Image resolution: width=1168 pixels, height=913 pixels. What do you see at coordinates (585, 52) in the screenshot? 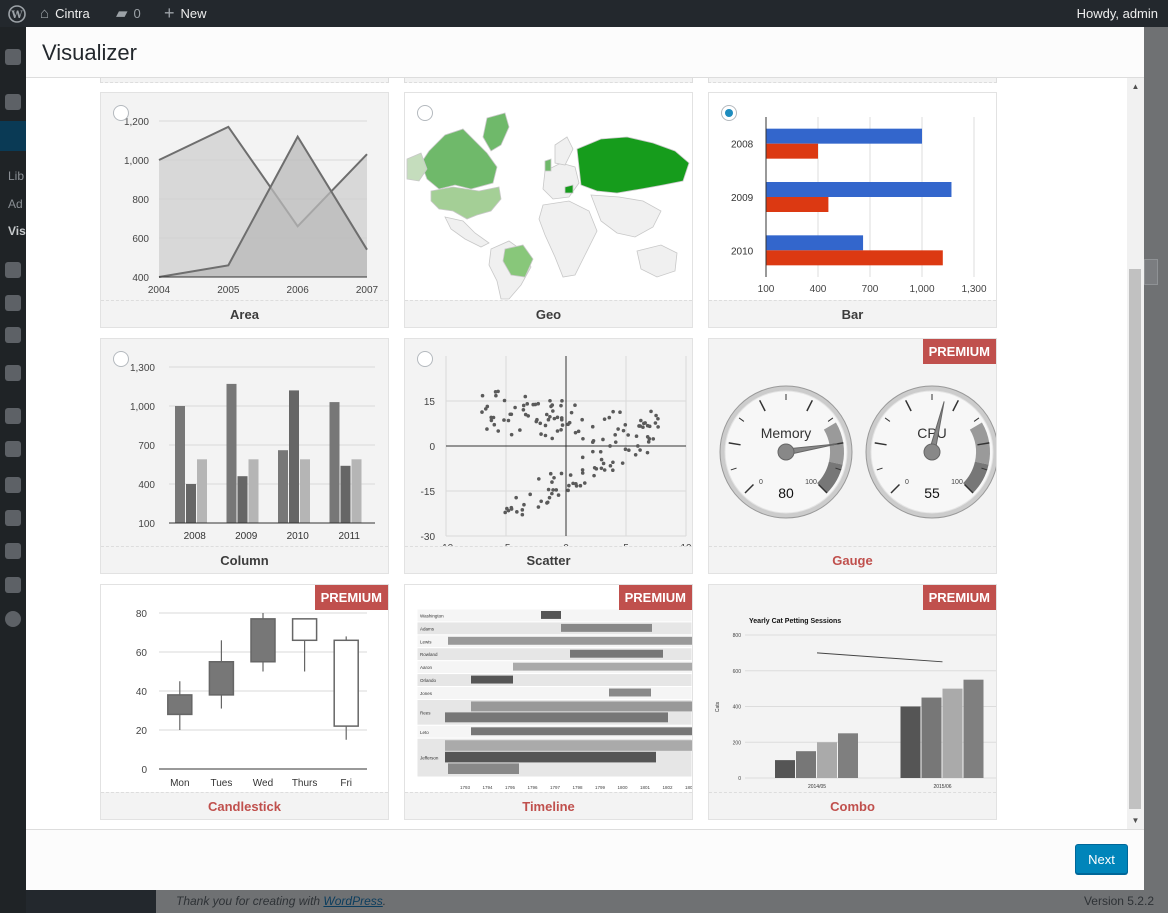
I see `modal-header: Visualizer` at bounding box center [585, 52].